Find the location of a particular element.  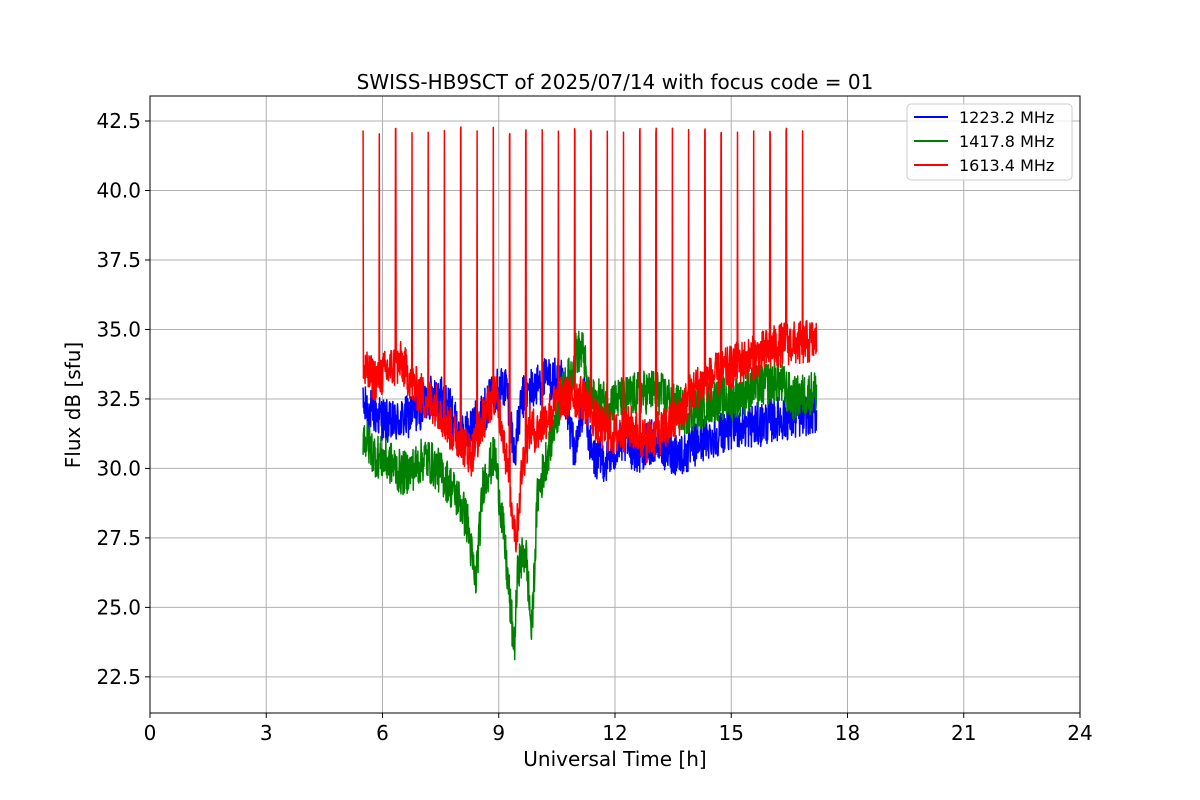

y-tick-label: 22.5 is located at coordinates (118, 677).